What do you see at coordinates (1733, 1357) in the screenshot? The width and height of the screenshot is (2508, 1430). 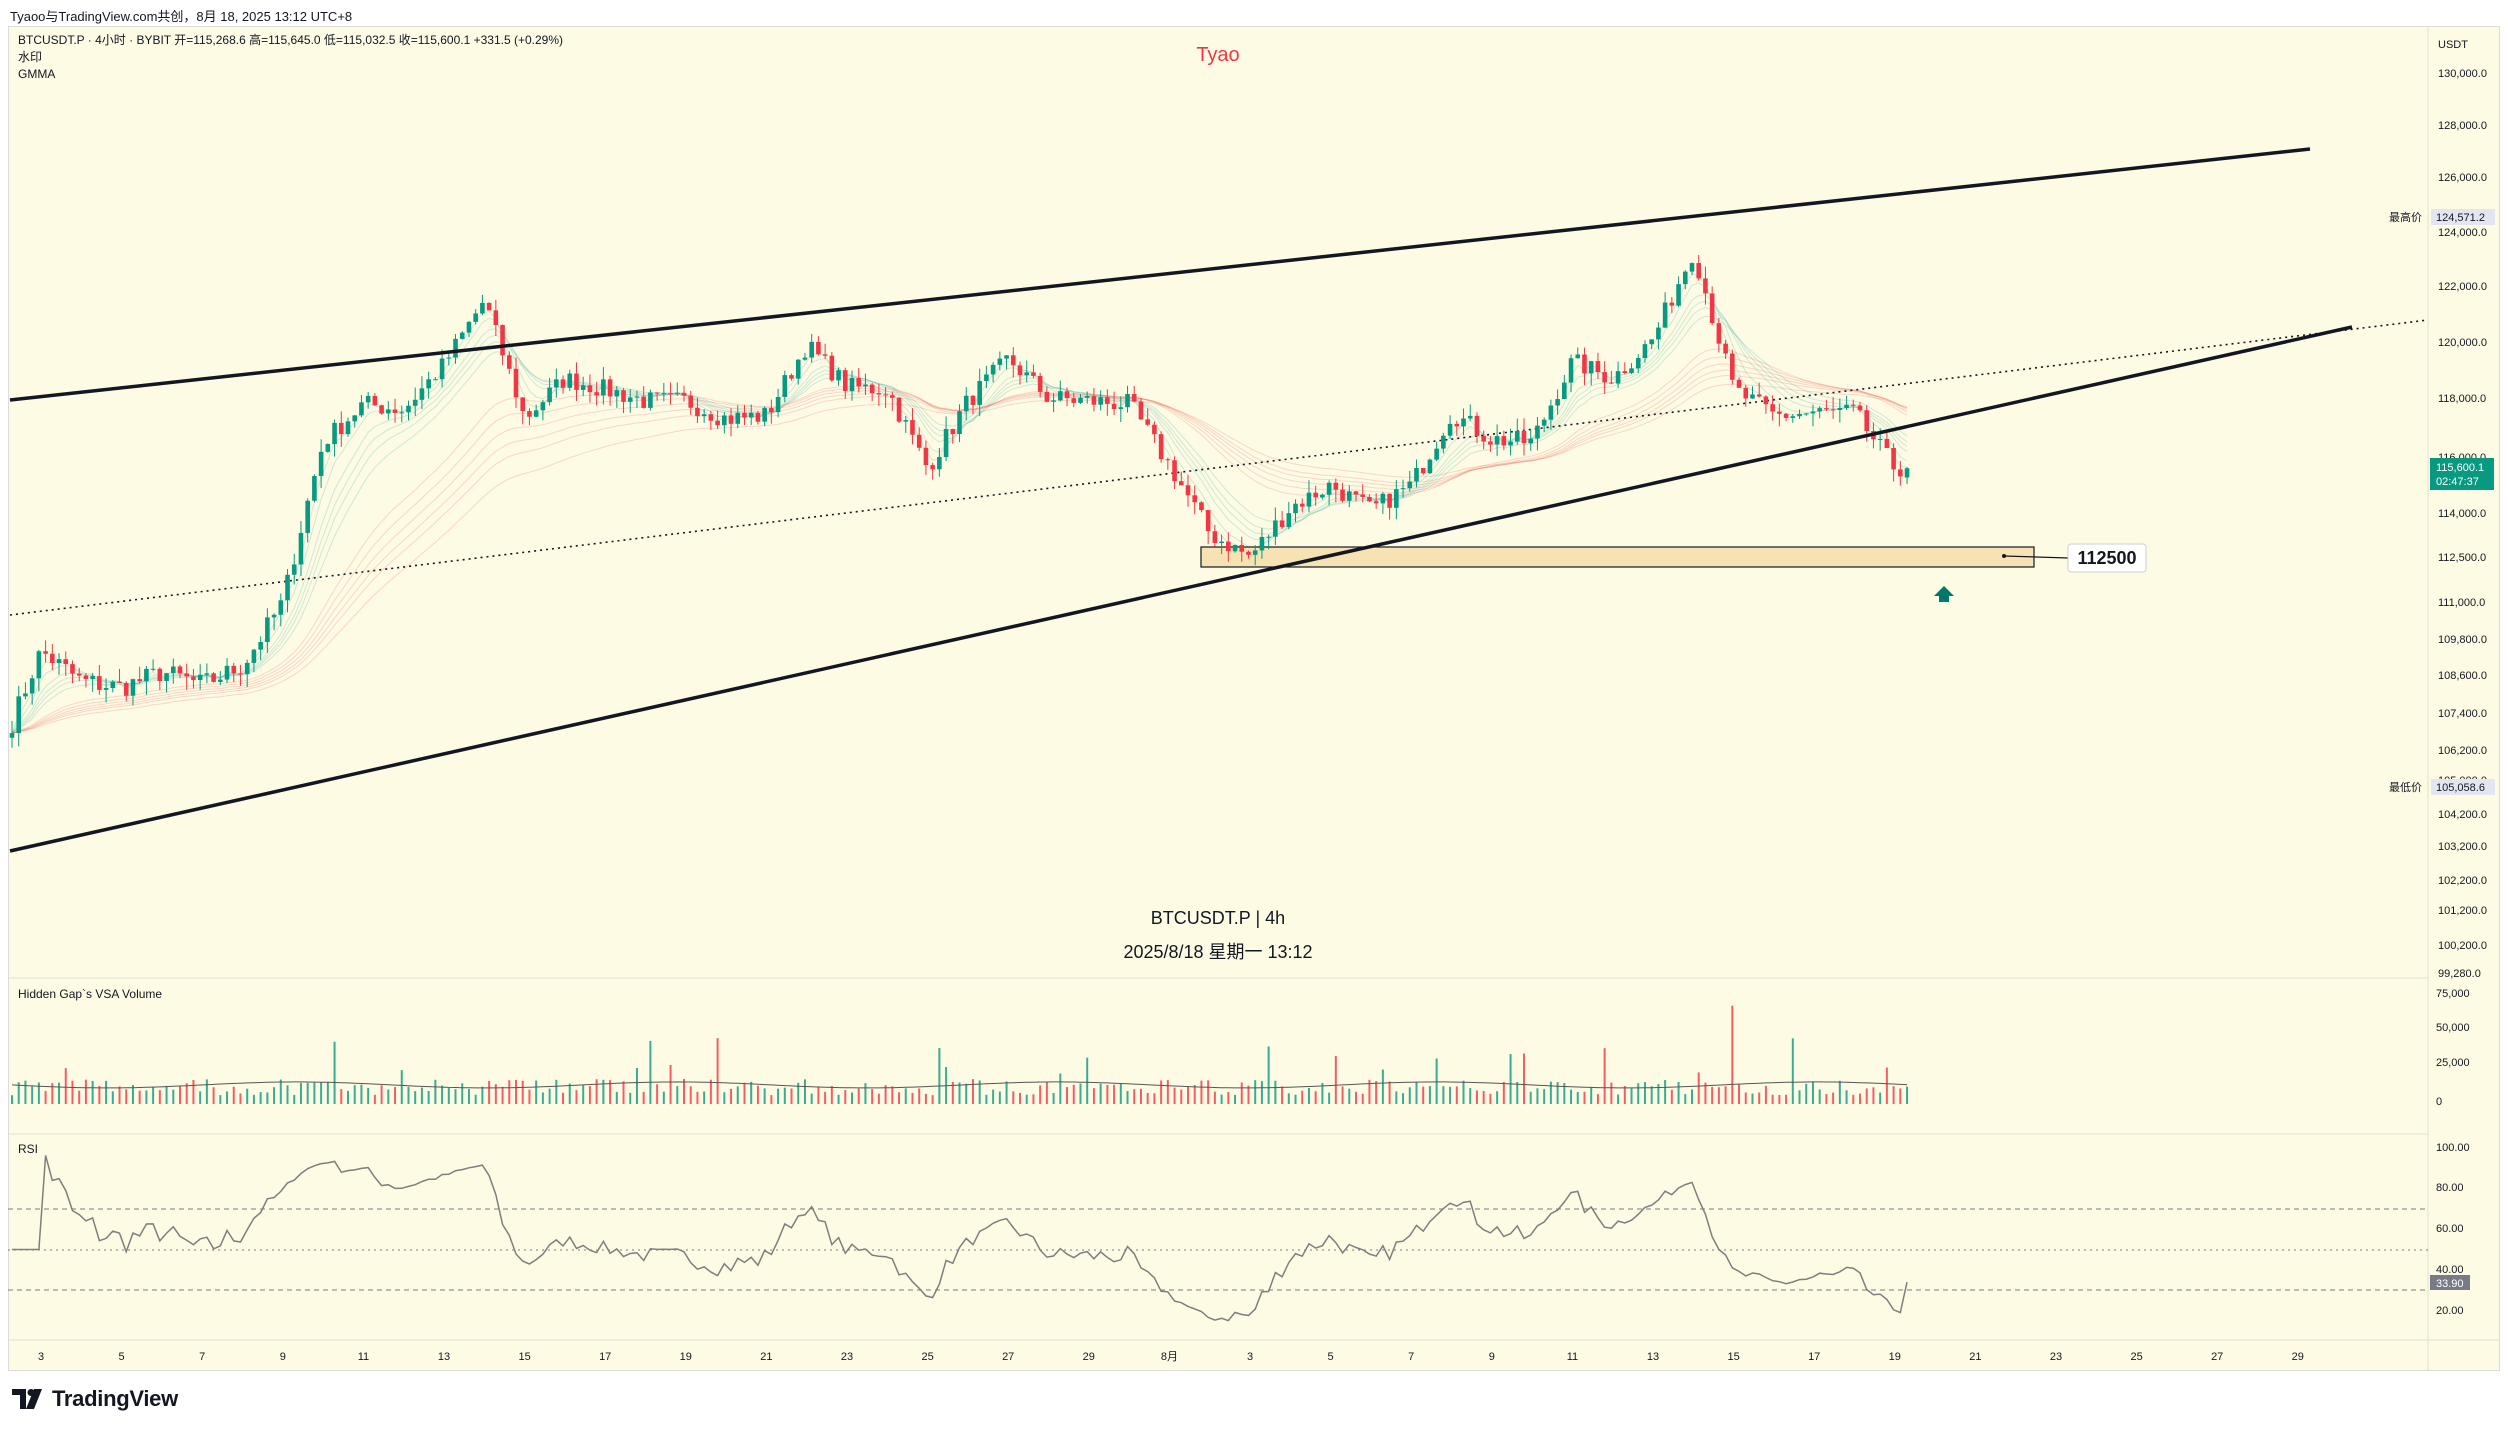 I see `time-tick-21: 15` at bounding box center [1733, 1357].